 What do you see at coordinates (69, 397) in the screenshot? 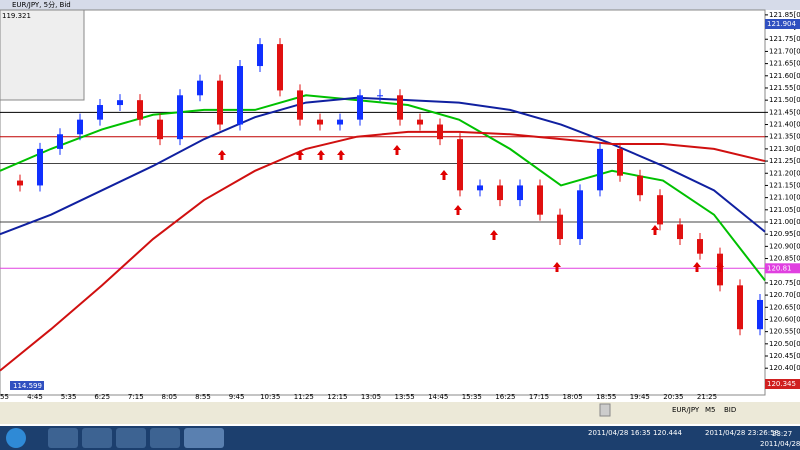
I see `time-label: 5:35` at bounding box center [69, 397].